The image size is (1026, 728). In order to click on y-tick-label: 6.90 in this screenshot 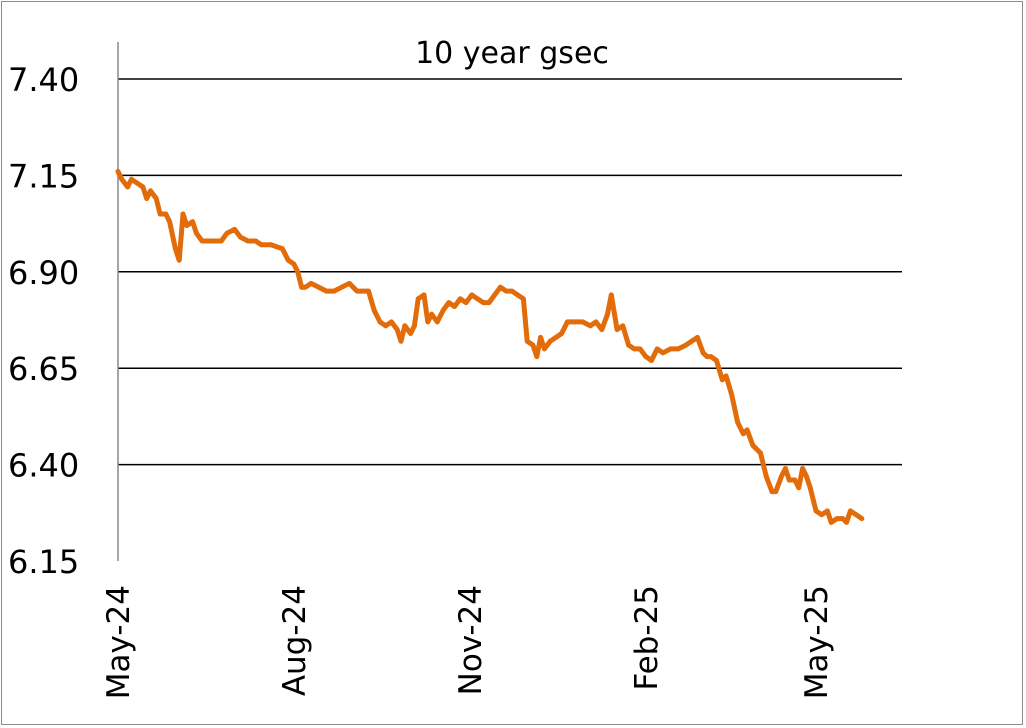, I will do `click(43, 273)`.